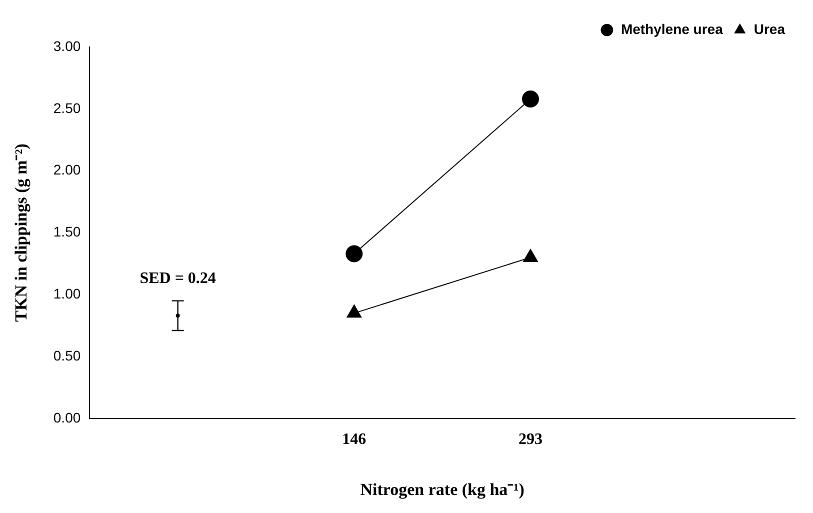 The image size is (813, 513). I want to click on legend-label: Methylene urea, so click(672, 28).